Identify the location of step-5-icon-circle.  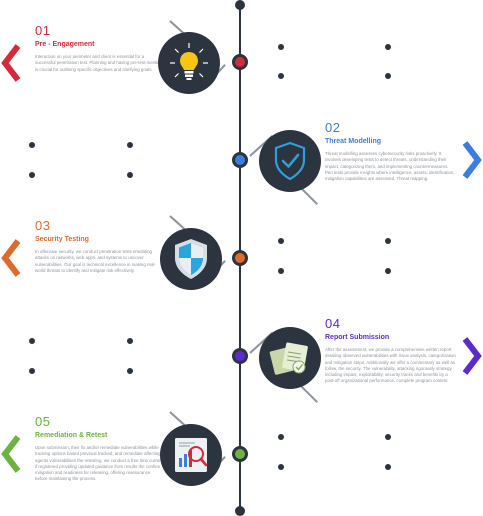
(191, 455).